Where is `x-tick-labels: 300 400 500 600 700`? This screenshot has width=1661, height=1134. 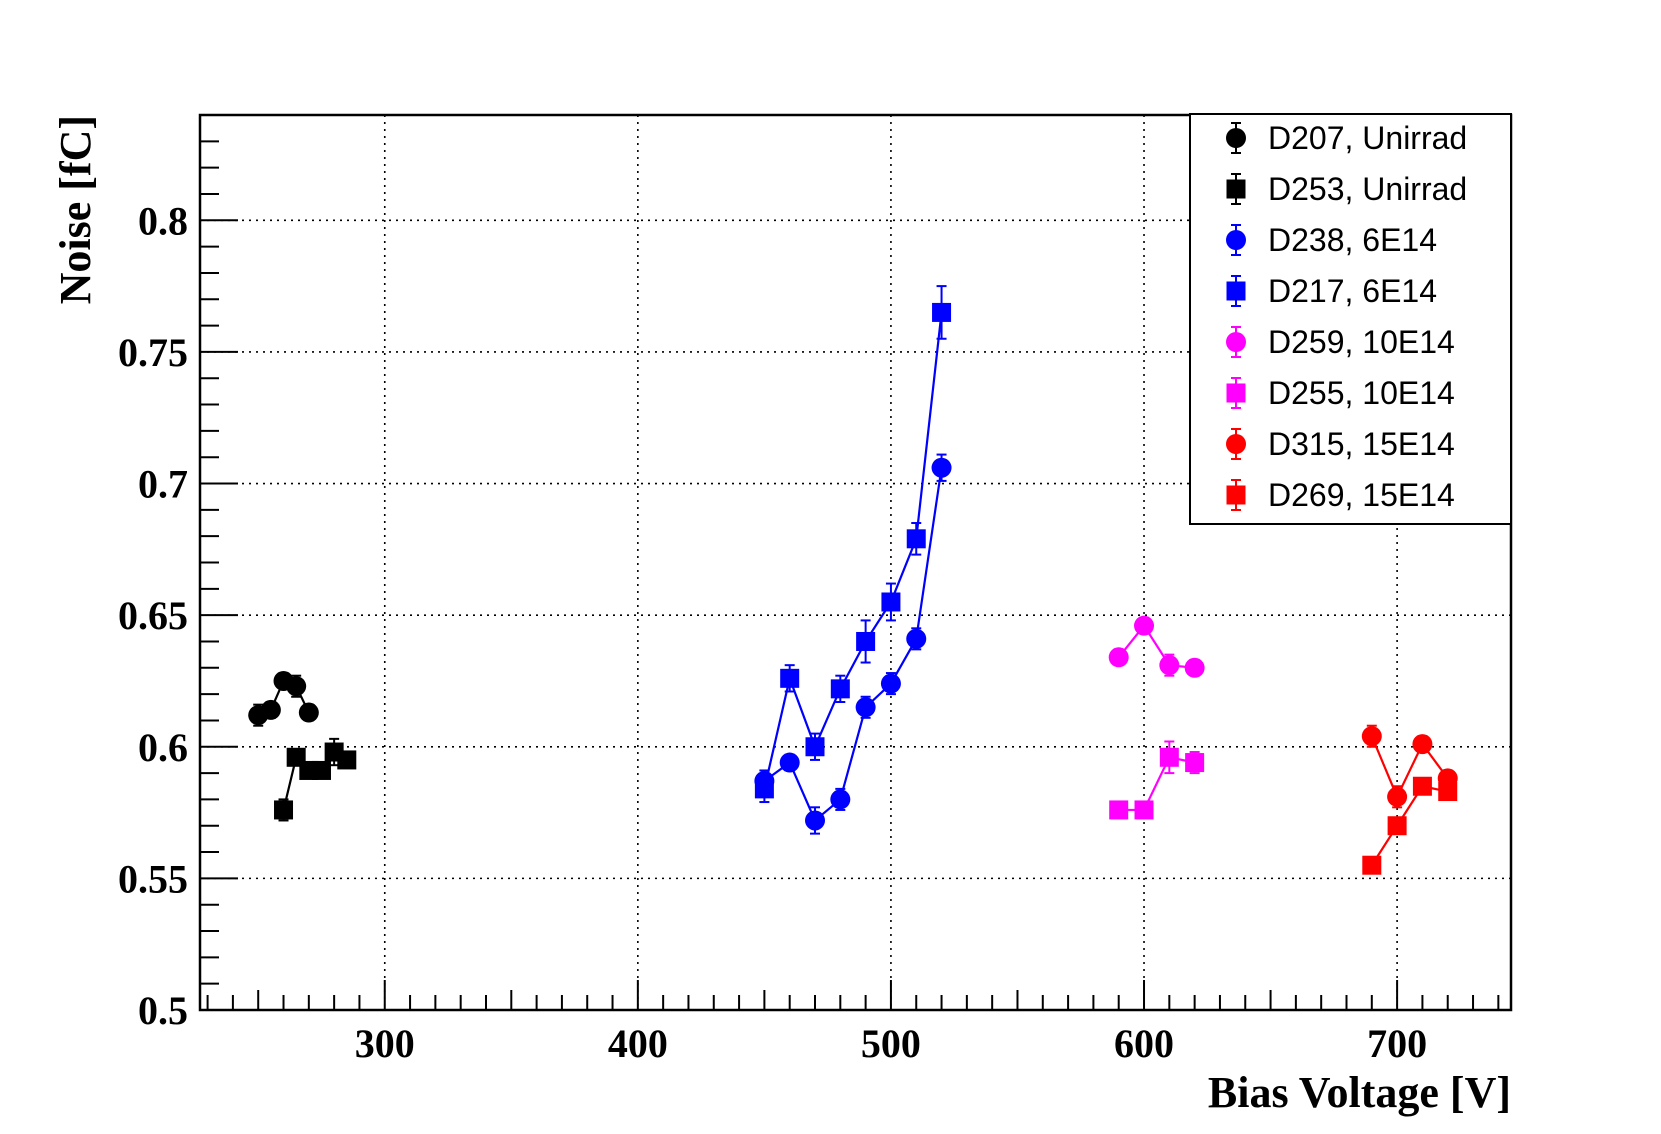
x-tick-labels: 300 400 500 600 700 is located at coordinates (891, 1043).